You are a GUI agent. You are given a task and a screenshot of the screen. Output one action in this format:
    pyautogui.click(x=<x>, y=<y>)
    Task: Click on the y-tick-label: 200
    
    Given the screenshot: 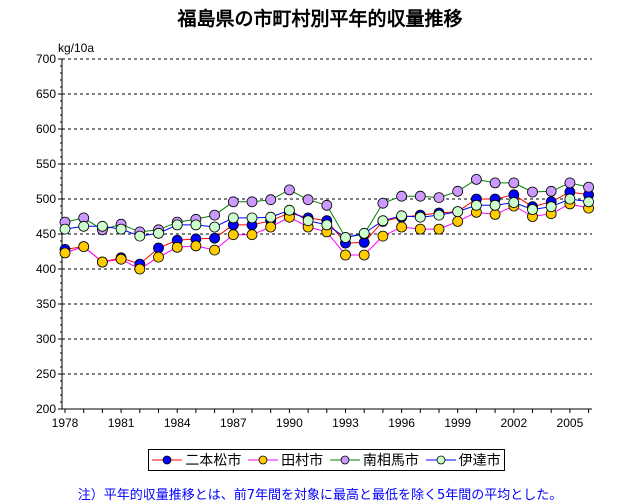 What is the action you would take?
    pyautogui.click(x=46, y=409)
    